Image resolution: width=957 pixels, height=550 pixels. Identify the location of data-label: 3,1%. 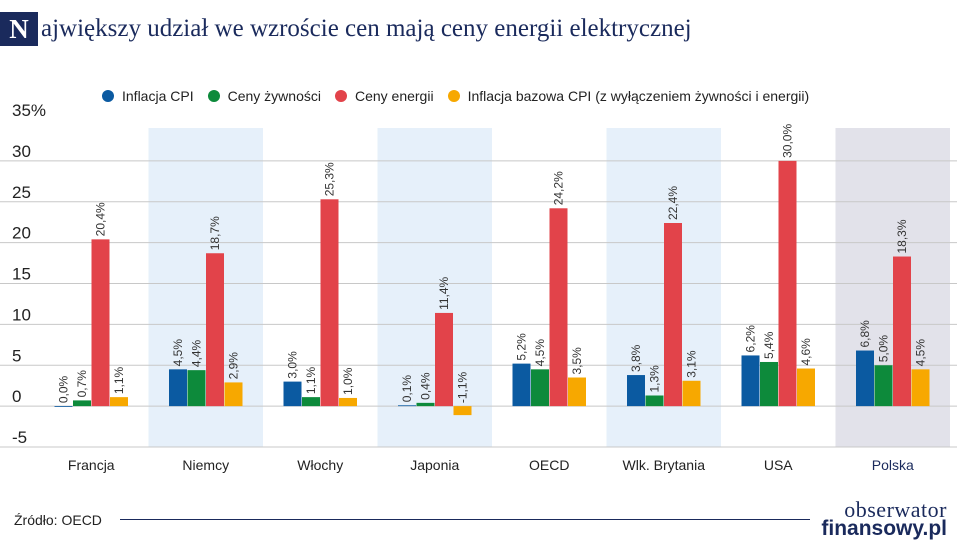
(692, 364).